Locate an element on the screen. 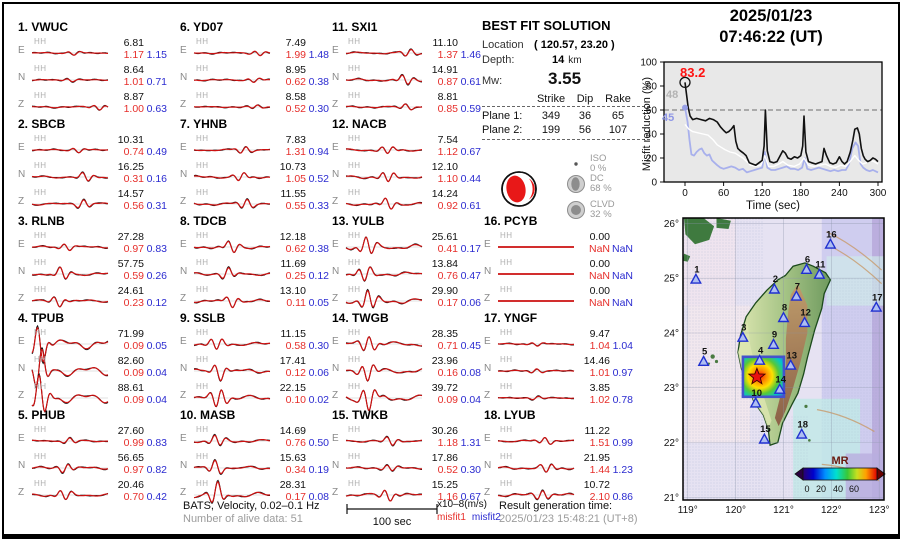 The image size is (902, 541). amplitude-unit: x10–8(m/s) is located at coordinates (462, 504).